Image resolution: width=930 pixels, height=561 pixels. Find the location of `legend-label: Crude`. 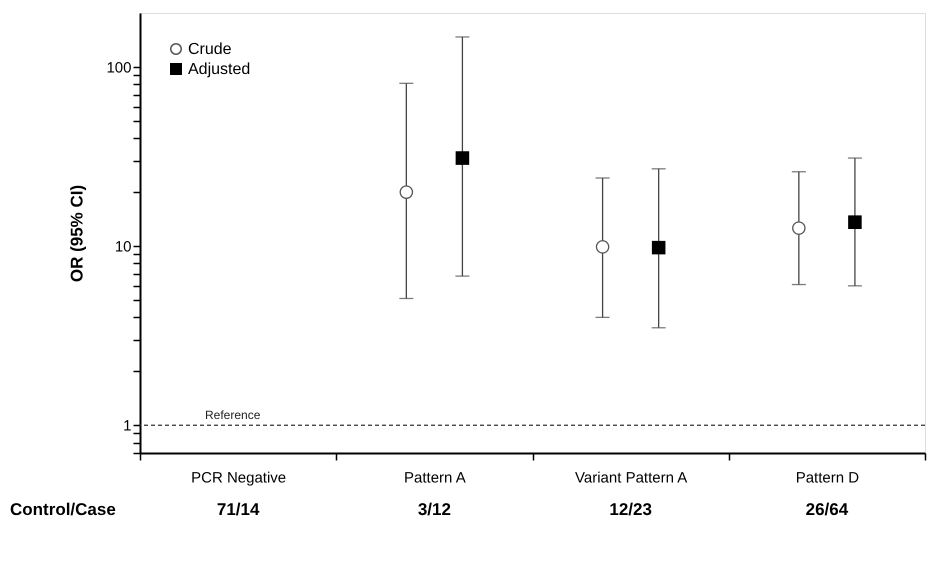

legend-label: Crude is located at coordinates (210, 49).